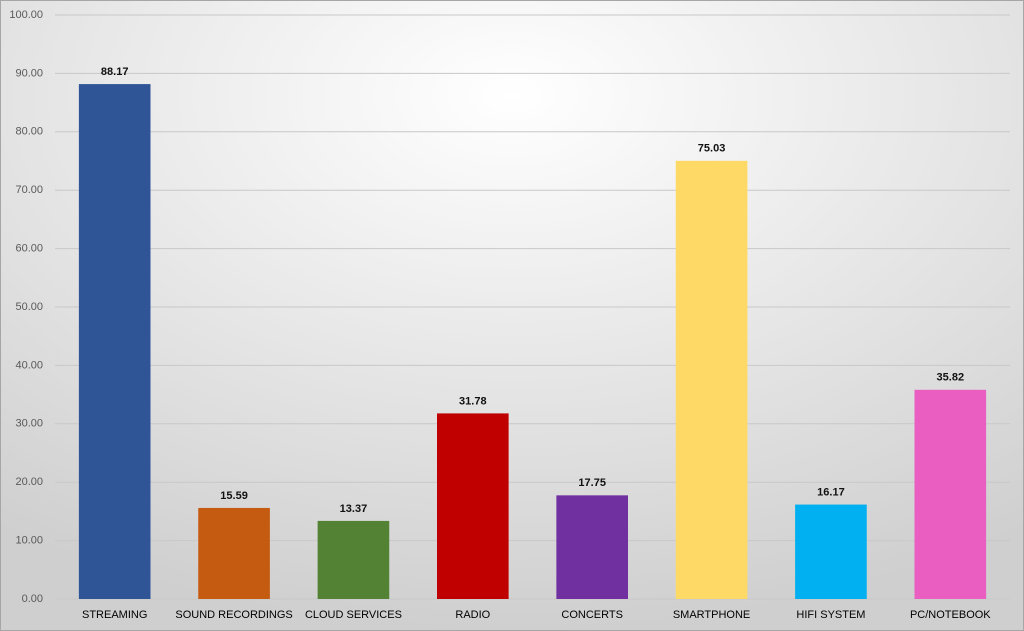 This screenshot has height=631, width=1024. What do you see at coordinates (26, 15) in the screenshot?
I see `y-tick-label: 100.00` at bounding box center [26, 15].